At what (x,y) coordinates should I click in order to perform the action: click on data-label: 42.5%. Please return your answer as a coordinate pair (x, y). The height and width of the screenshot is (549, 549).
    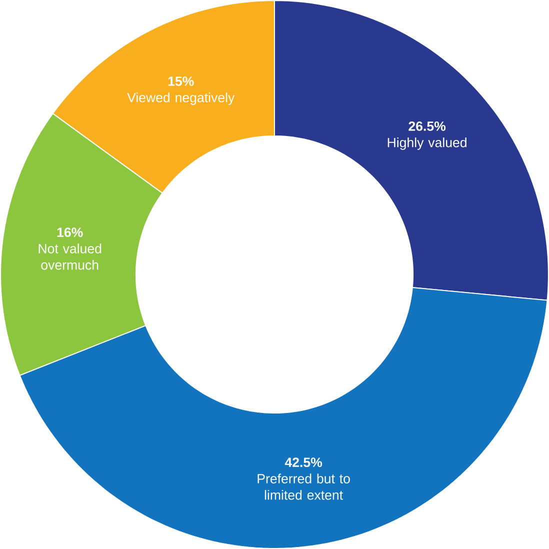
    Looking at the image, I should click on (303, 463).